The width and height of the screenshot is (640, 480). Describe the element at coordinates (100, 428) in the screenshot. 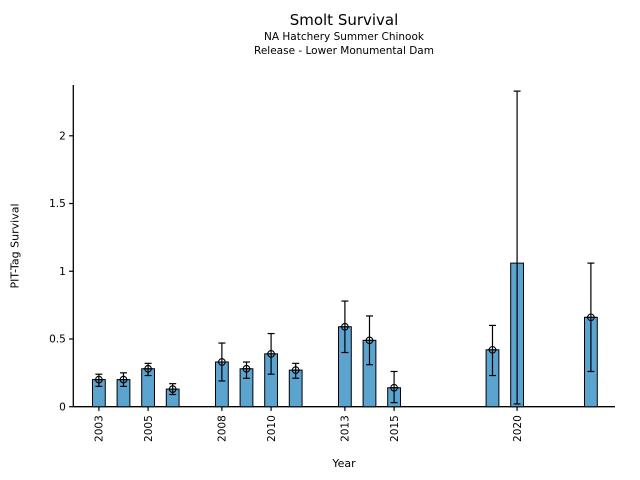

I see `x-tick-label: 2003` at that location.